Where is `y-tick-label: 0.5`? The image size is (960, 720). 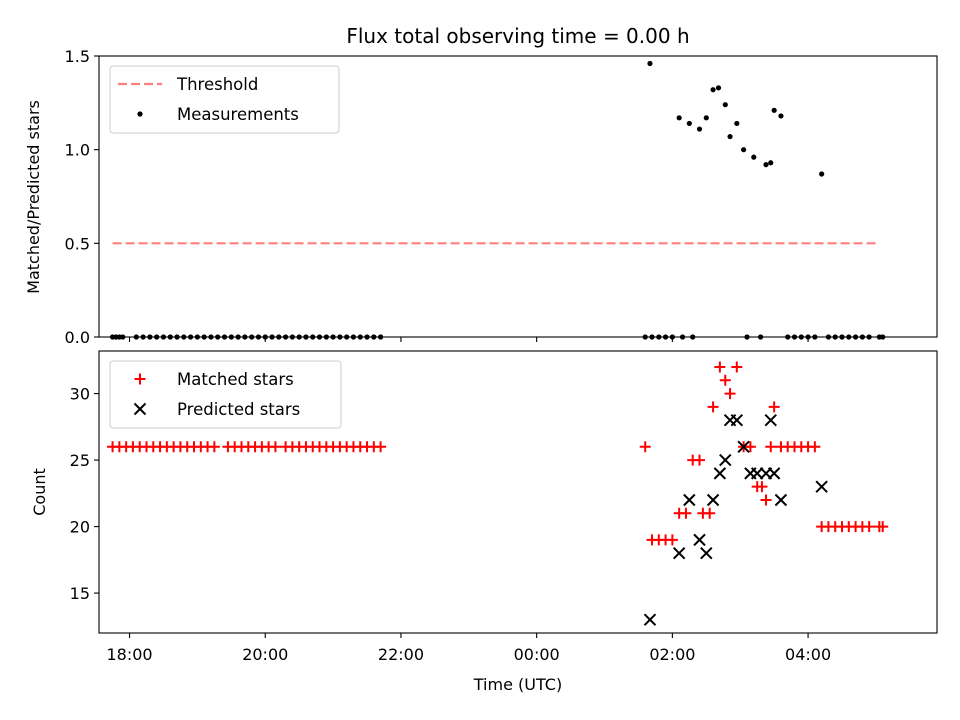
y-tick-label: 0.5 is located at coordinates (77, 243).